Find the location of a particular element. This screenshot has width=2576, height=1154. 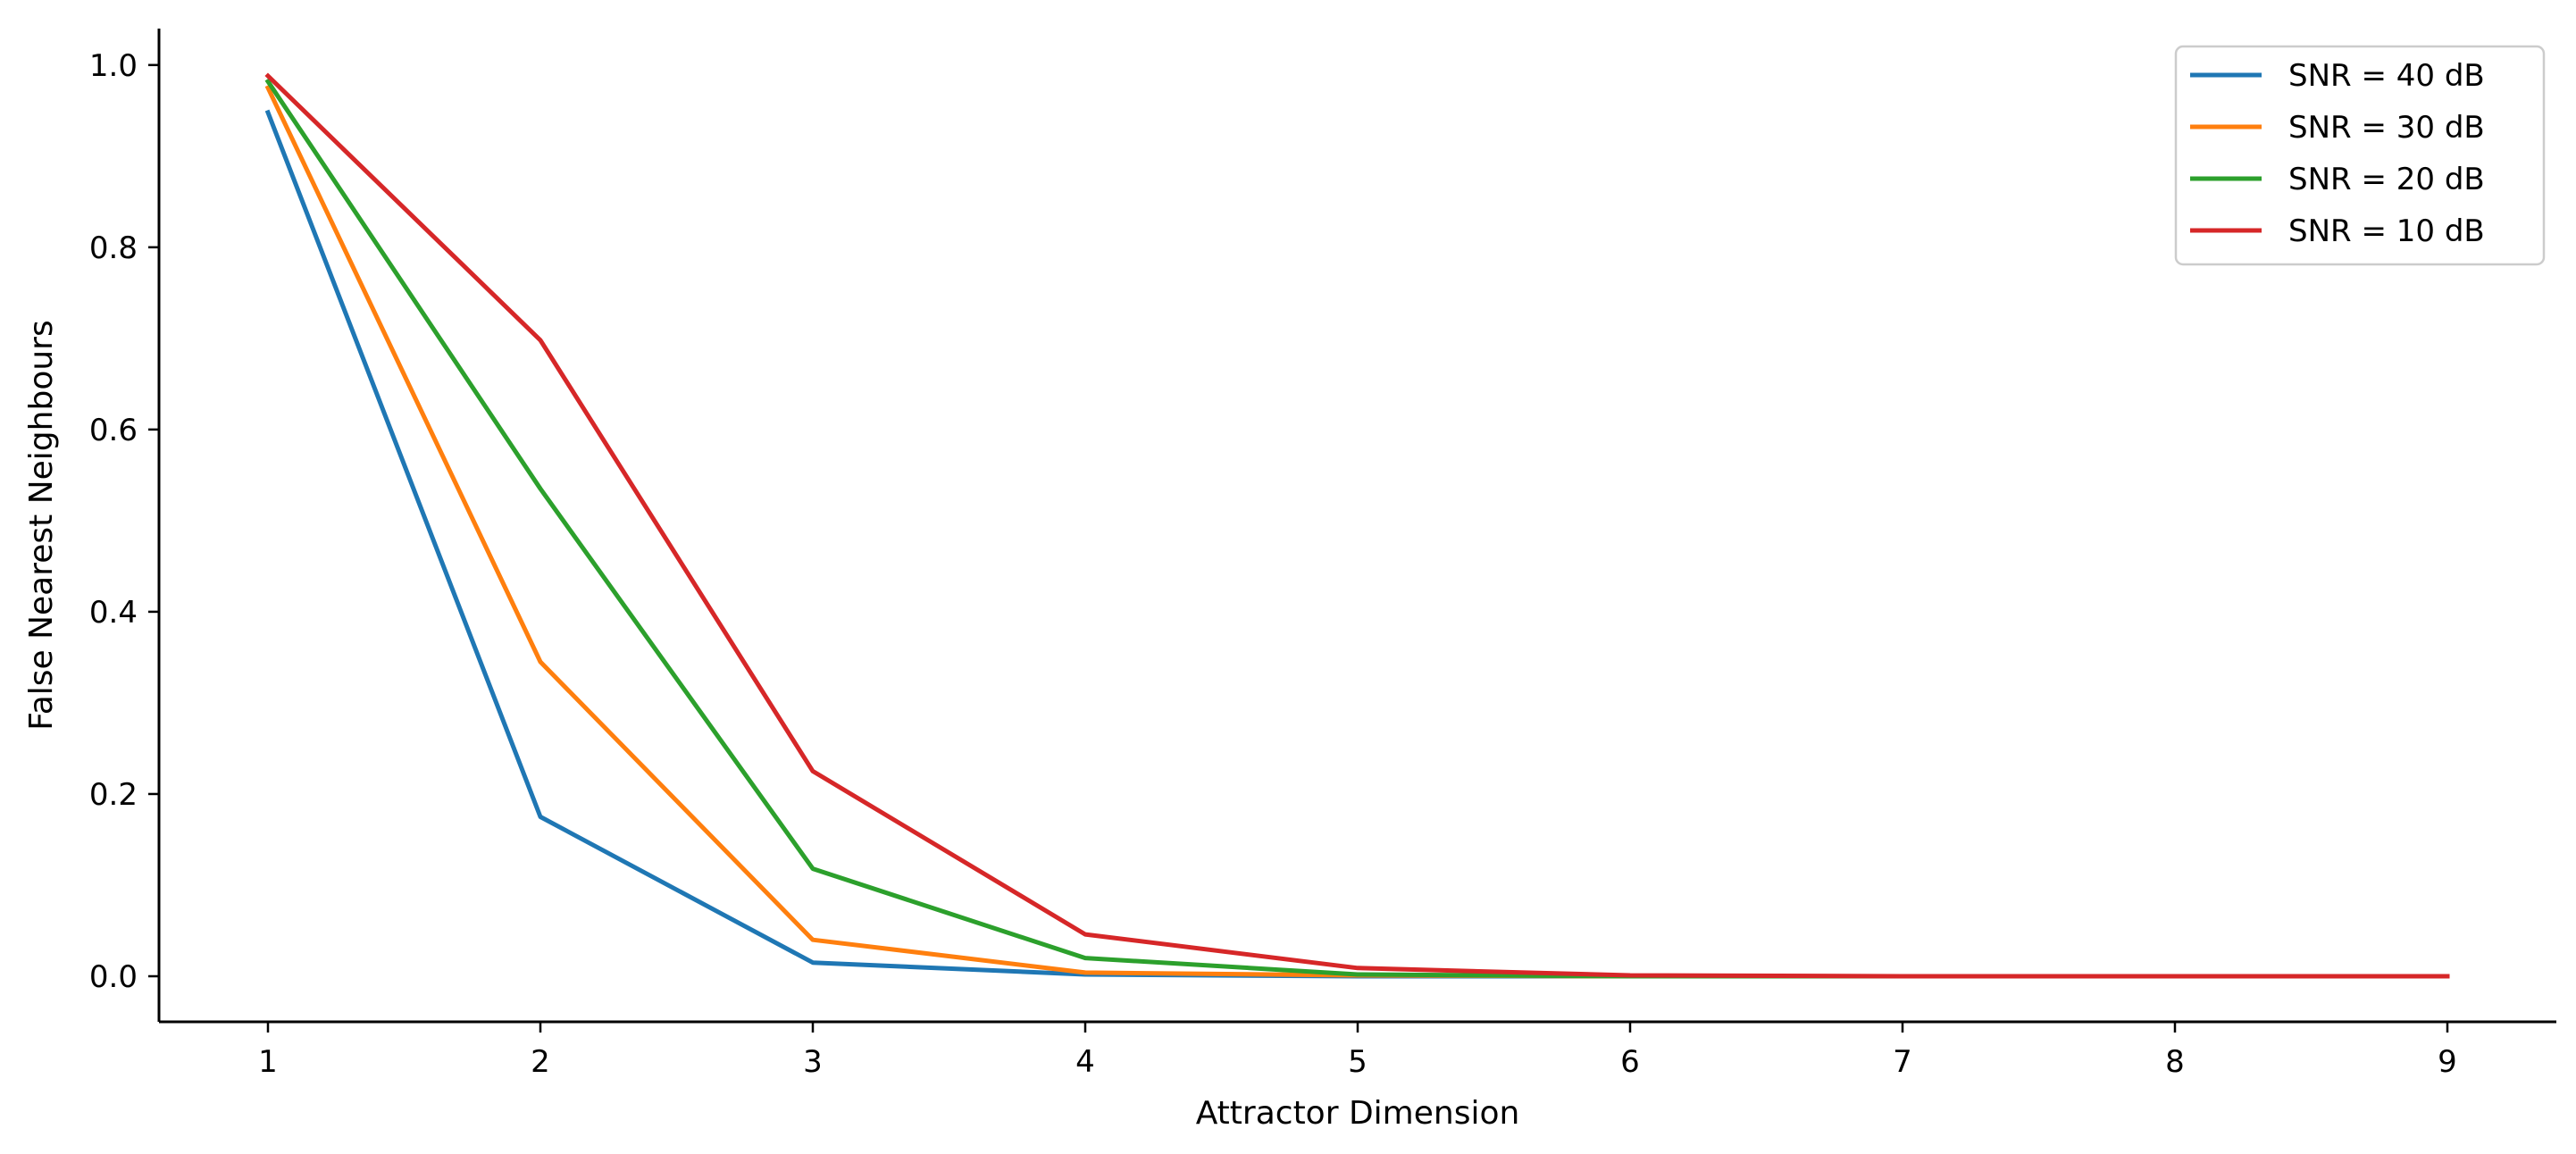

y-tick-label: 0.8 is located at coordinates (114, 248).